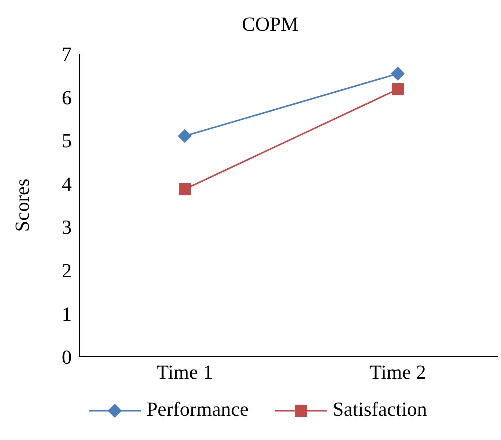  I want to click on y-tick-label: 4, so click(67, 185).